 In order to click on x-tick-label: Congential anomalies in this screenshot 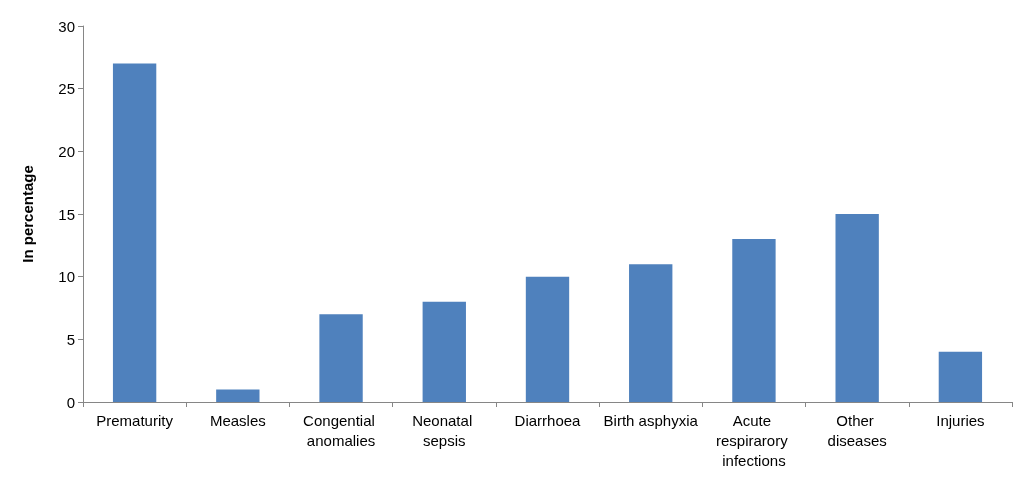, I will do `click(341, 430)`.